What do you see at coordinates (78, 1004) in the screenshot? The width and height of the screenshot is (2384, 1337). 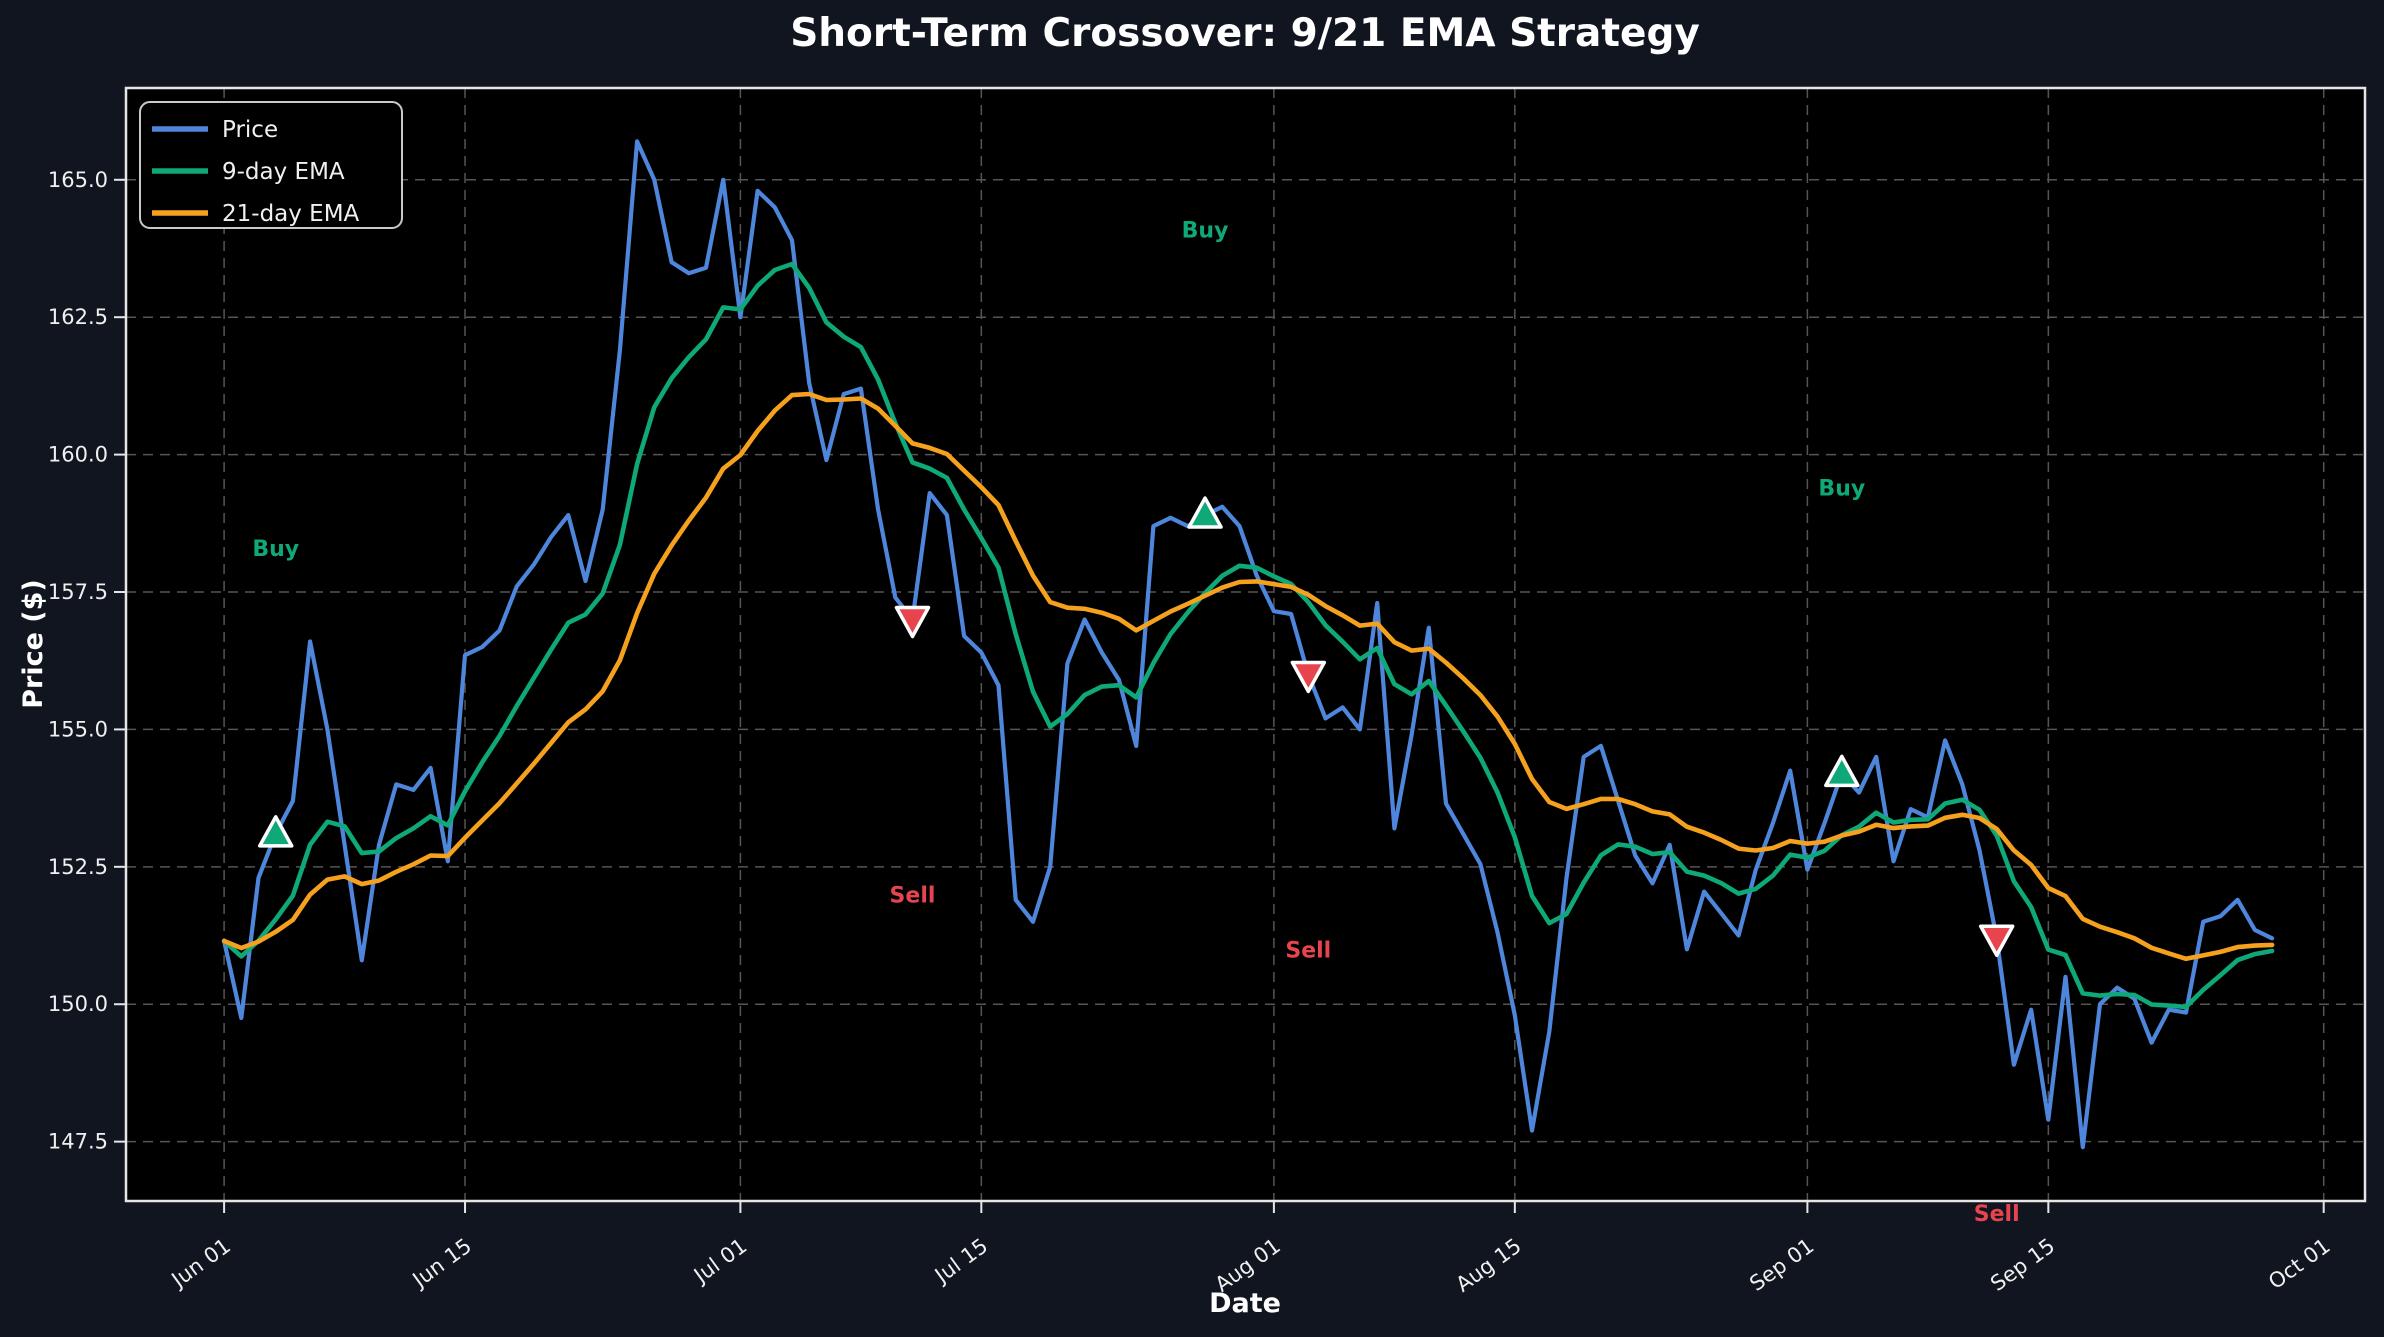 I see `y-tick-label: 150.0` at bounding box center [78, 1004].